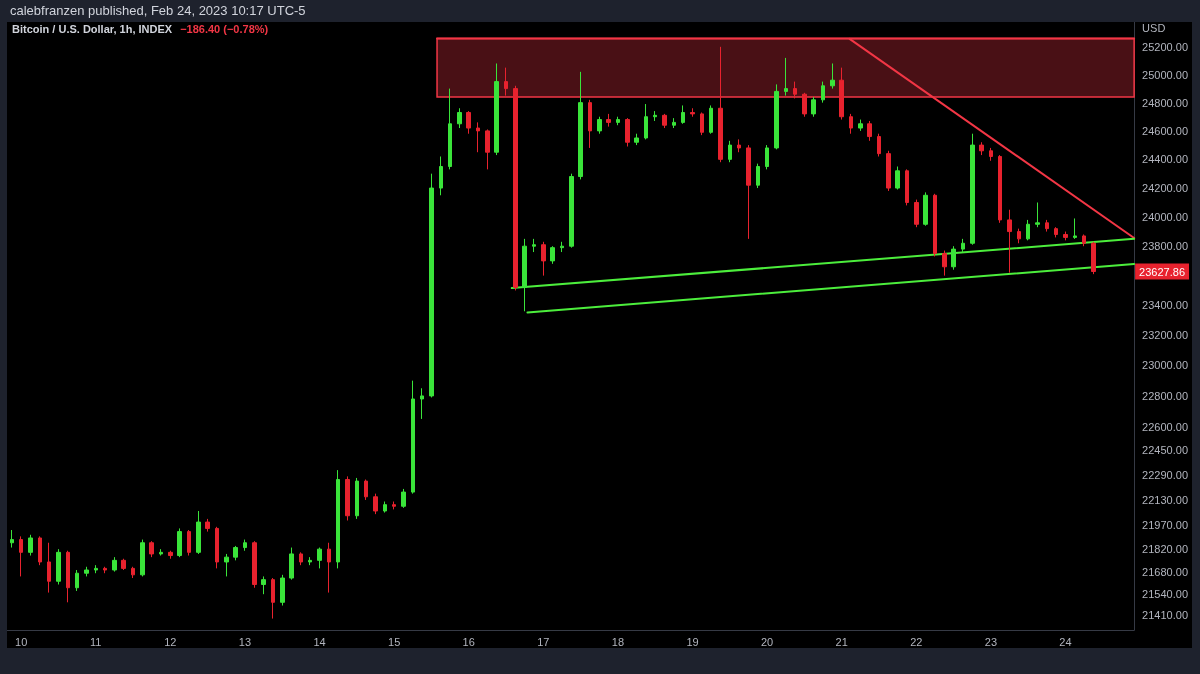 This screenshot has height=674, width=1200. Describe the element at coordinates (1165, 305) in the screenshot. I see `y-tick-label: 23400.00` at that location.